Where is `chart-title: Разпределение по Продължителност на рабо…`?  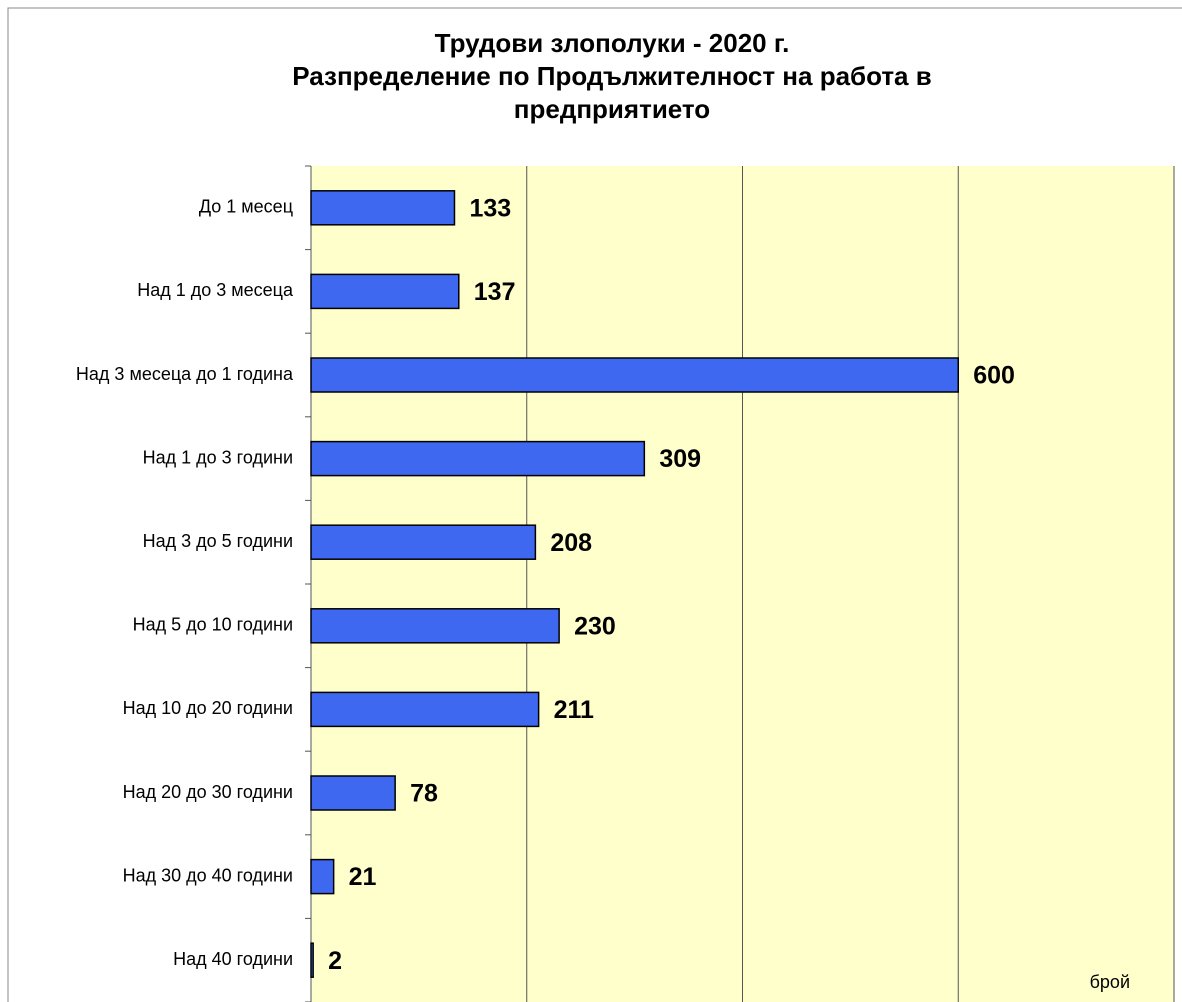 chart-title: Разпределение по Продължителност на рабо… is located at coordinates (611, 76).